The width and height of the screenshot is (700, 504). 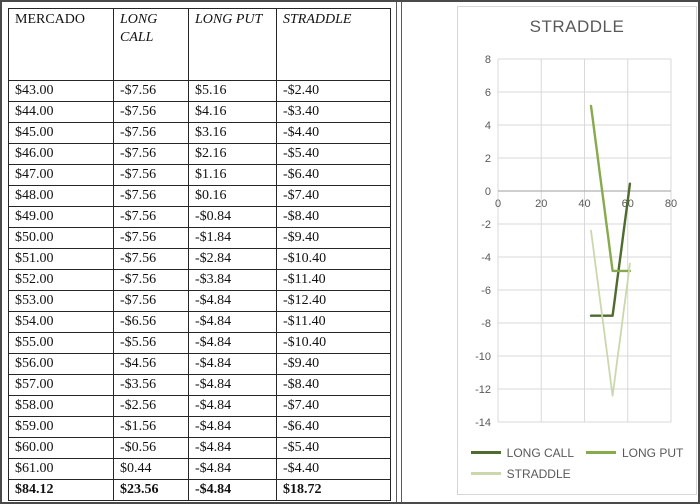 What do you see at coordinates (199, 44) in the screenshot?
I see `table-header-row: MERCADO LONG CALL LONG PUT STRADDLE` at bounding box center [199, 44].